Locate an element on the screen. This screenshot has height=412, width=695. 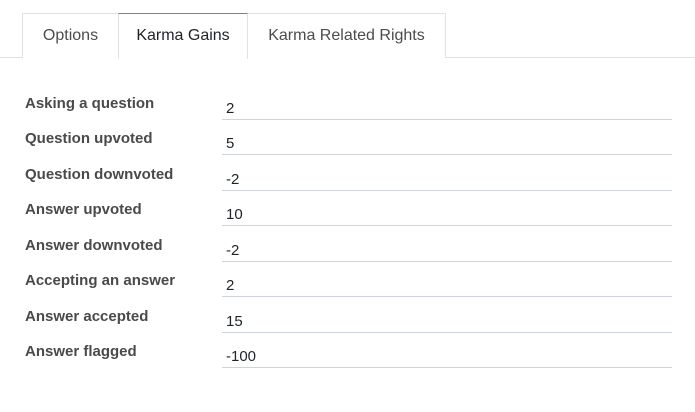
field-label: Question upvoted is located at coordinates (89, 138).